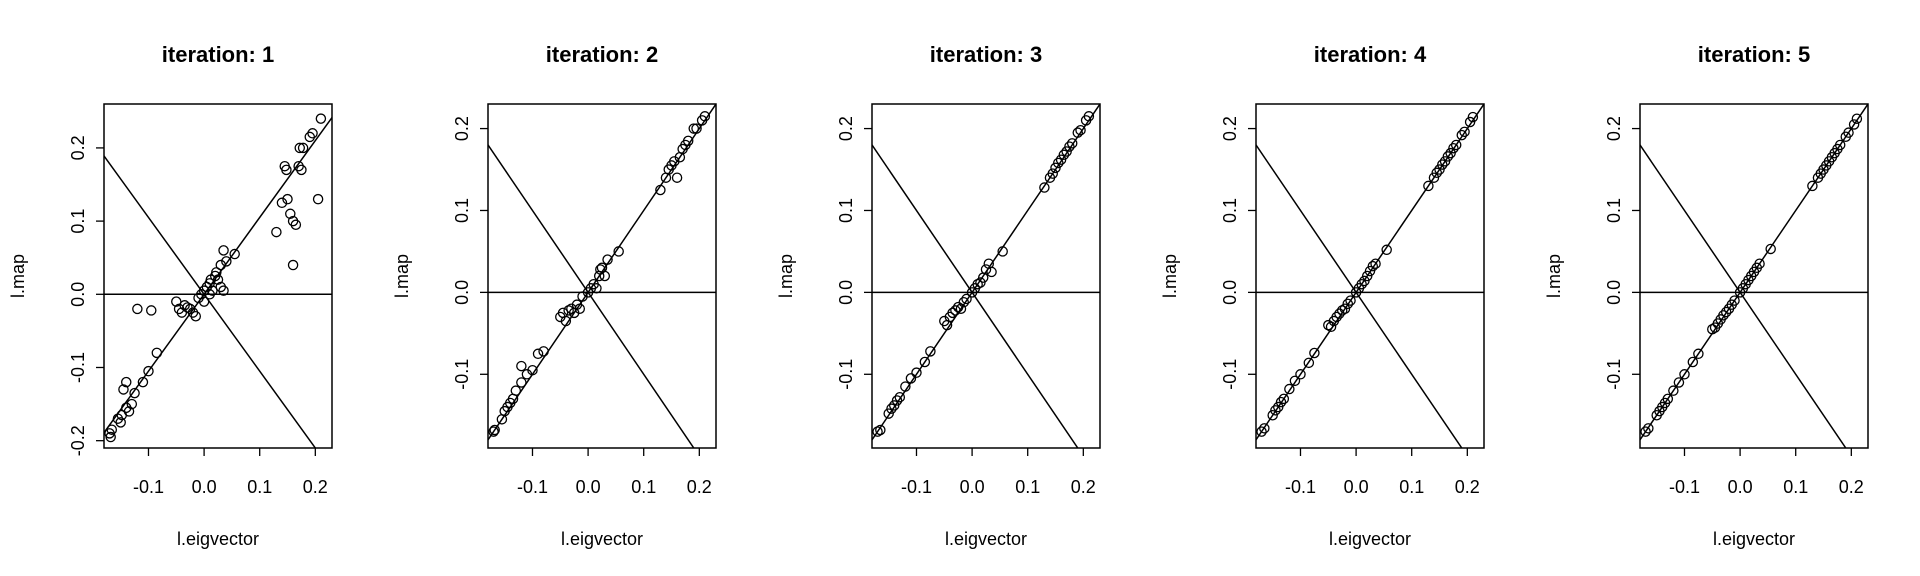  I want to click on x-tick-label: 0.2, so click(1467, 487).